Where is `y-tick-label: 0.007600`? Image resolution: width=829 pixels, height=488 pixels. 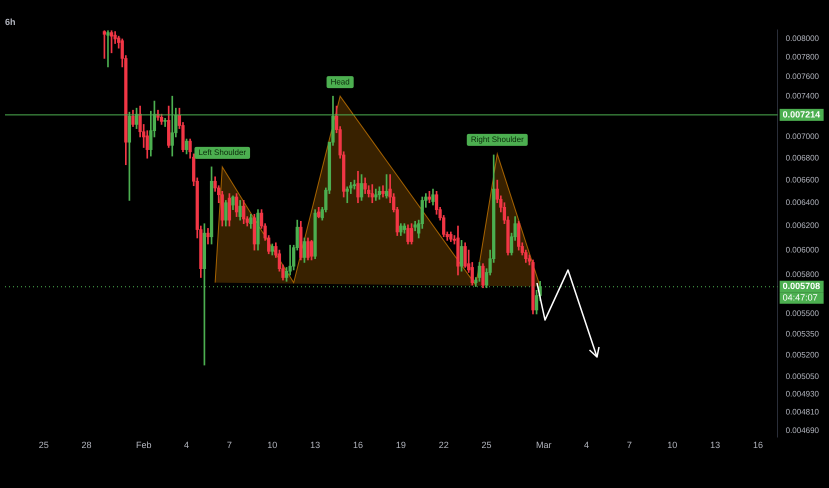
y-tick-label: 0.007600 is located at coordinates (803, 76).